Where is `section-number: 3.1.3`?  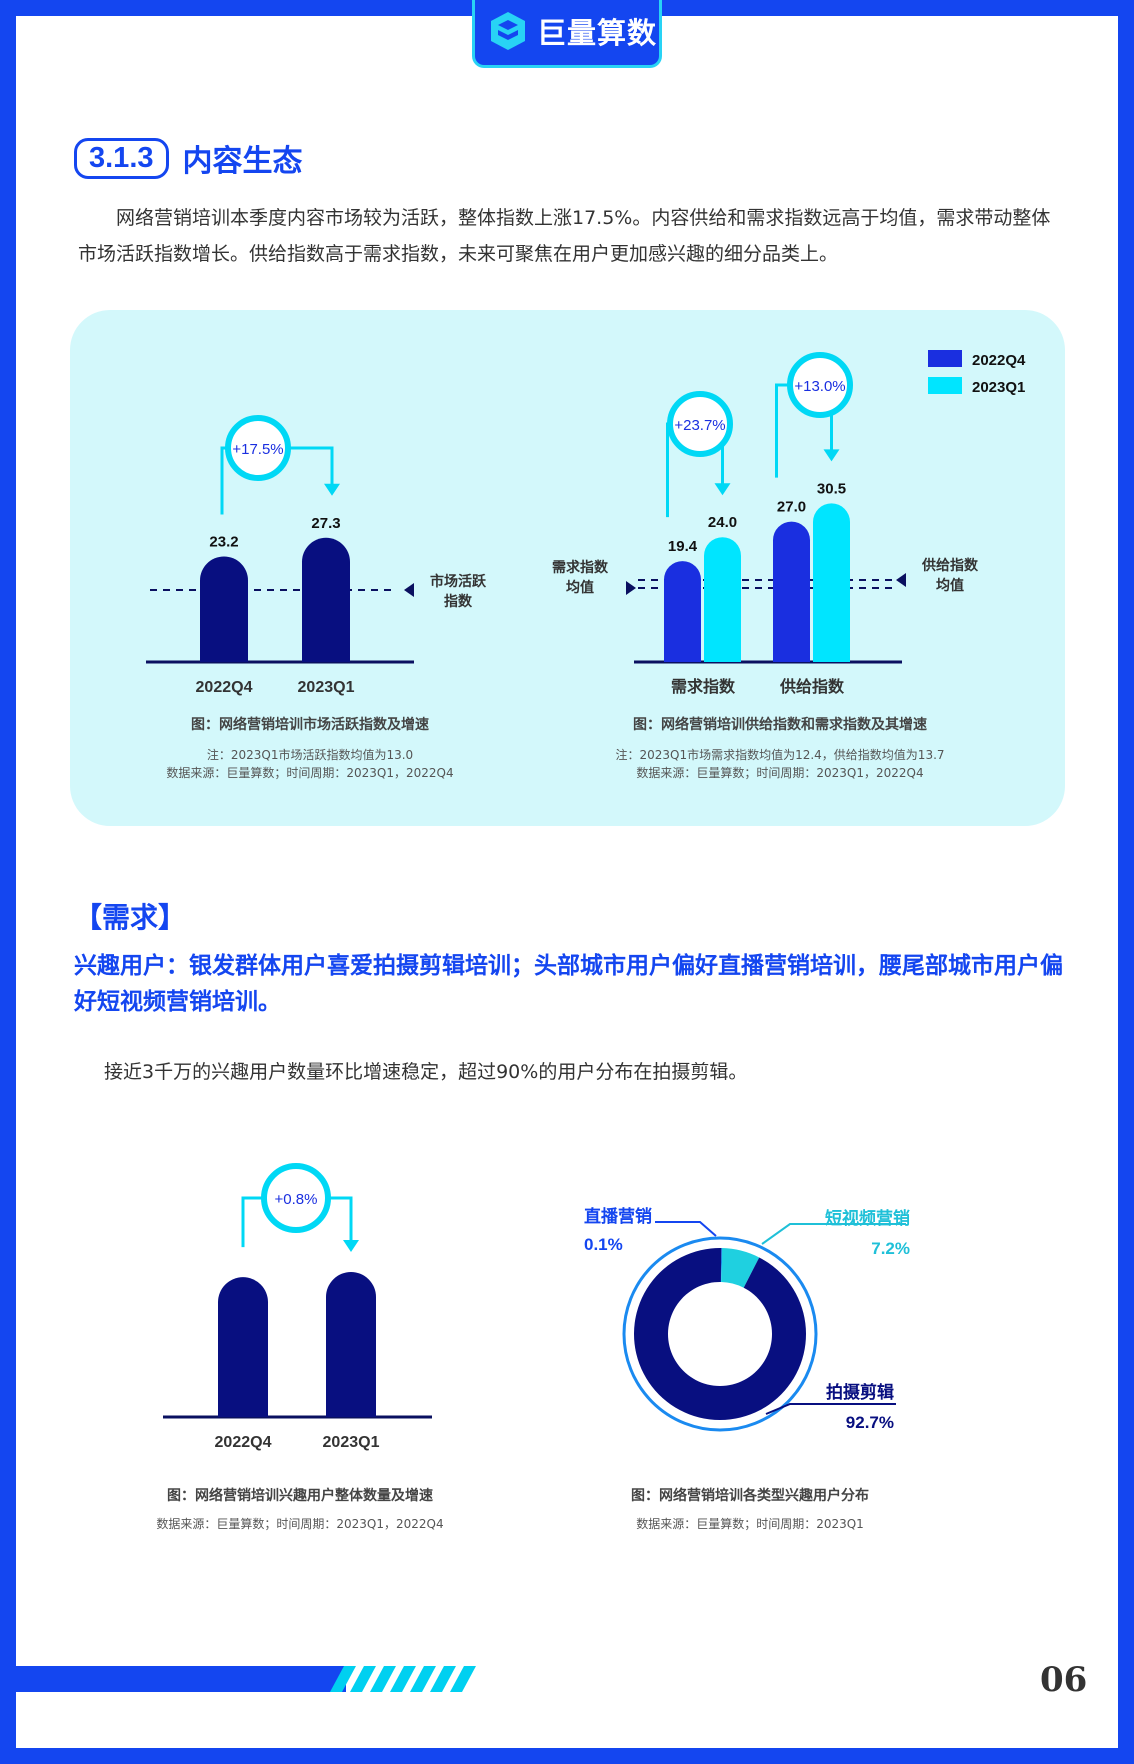 section-number: 3.1.3 is located at coordinates (121, 158).